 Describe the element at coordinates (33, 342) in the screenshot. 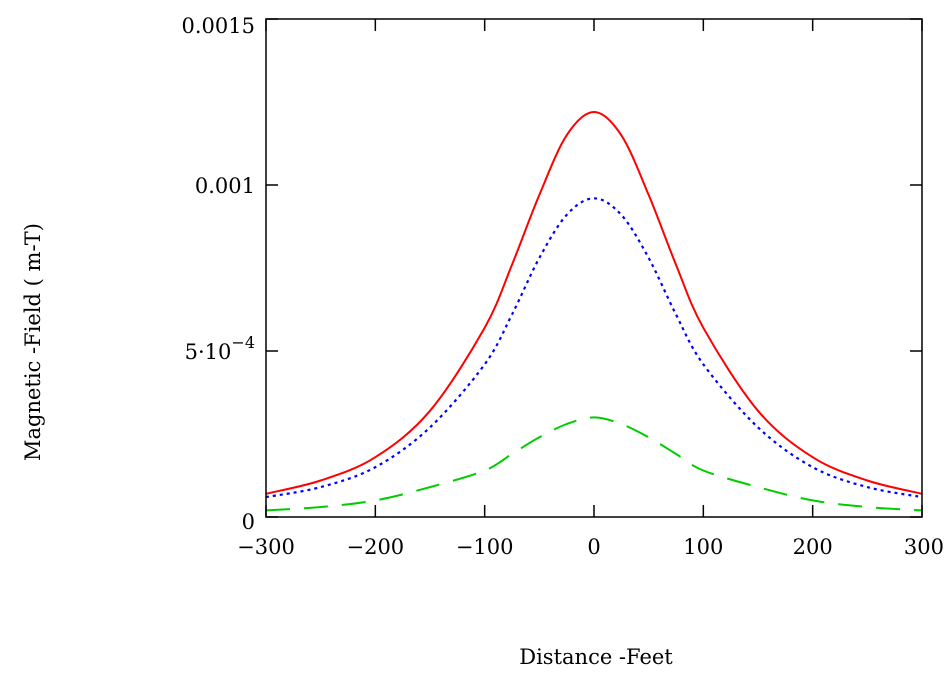

I see `y-axis-title: Magnetic -Field ( m-T)` at that location.